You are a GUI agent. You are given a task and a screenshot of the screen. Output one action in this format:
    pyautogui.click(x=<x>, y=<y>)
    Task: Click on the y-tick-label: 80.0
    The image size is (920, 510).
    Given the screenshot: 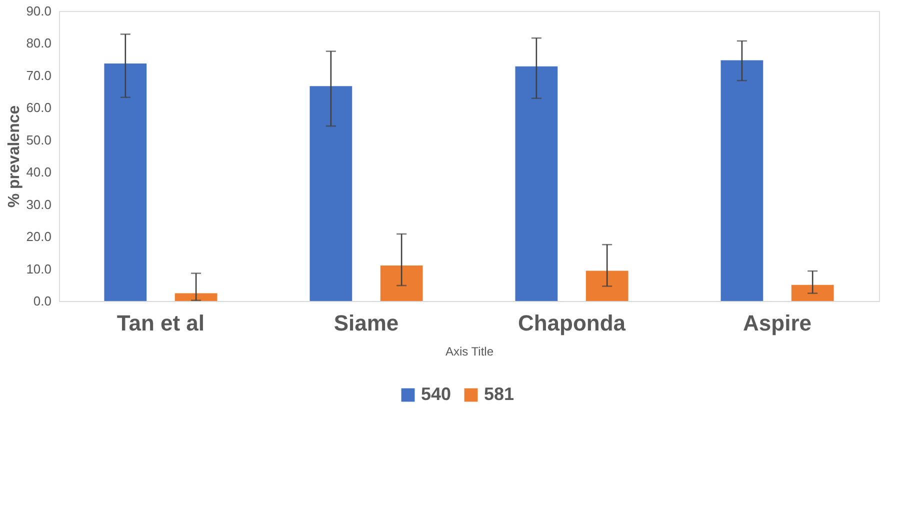 What is the action you would take?
    pyautogui.click(x=39, y=43)
    